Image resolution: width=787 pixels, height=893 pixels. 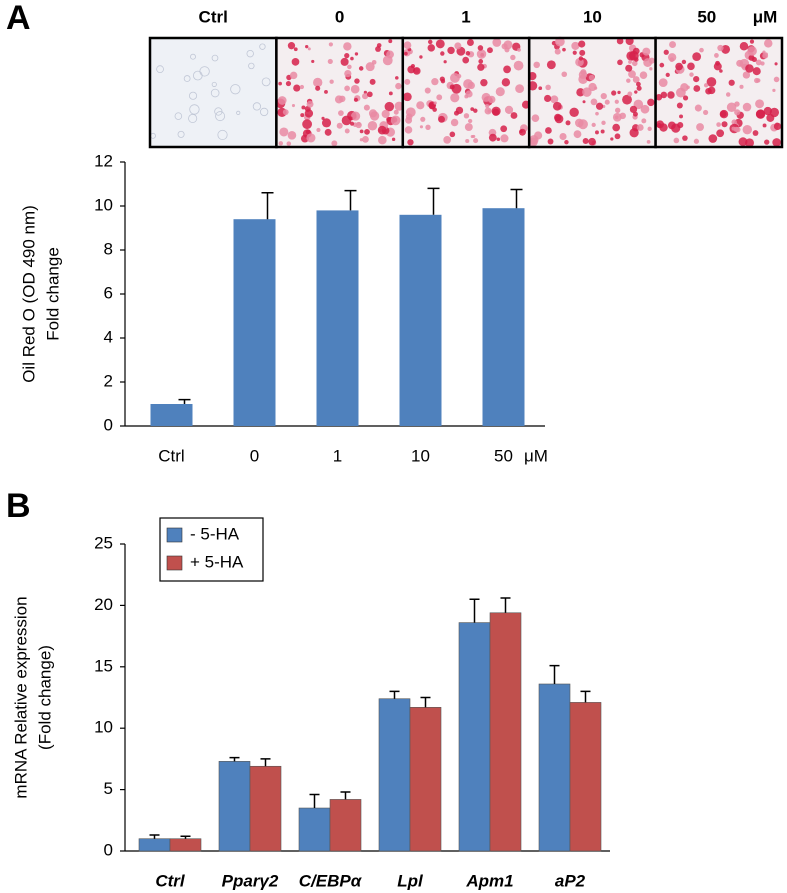 What do you see at coordinates (44, 697) in the screenshot?
I see `y-axis-label: (Fold change)` at bounding box center [44, 697].